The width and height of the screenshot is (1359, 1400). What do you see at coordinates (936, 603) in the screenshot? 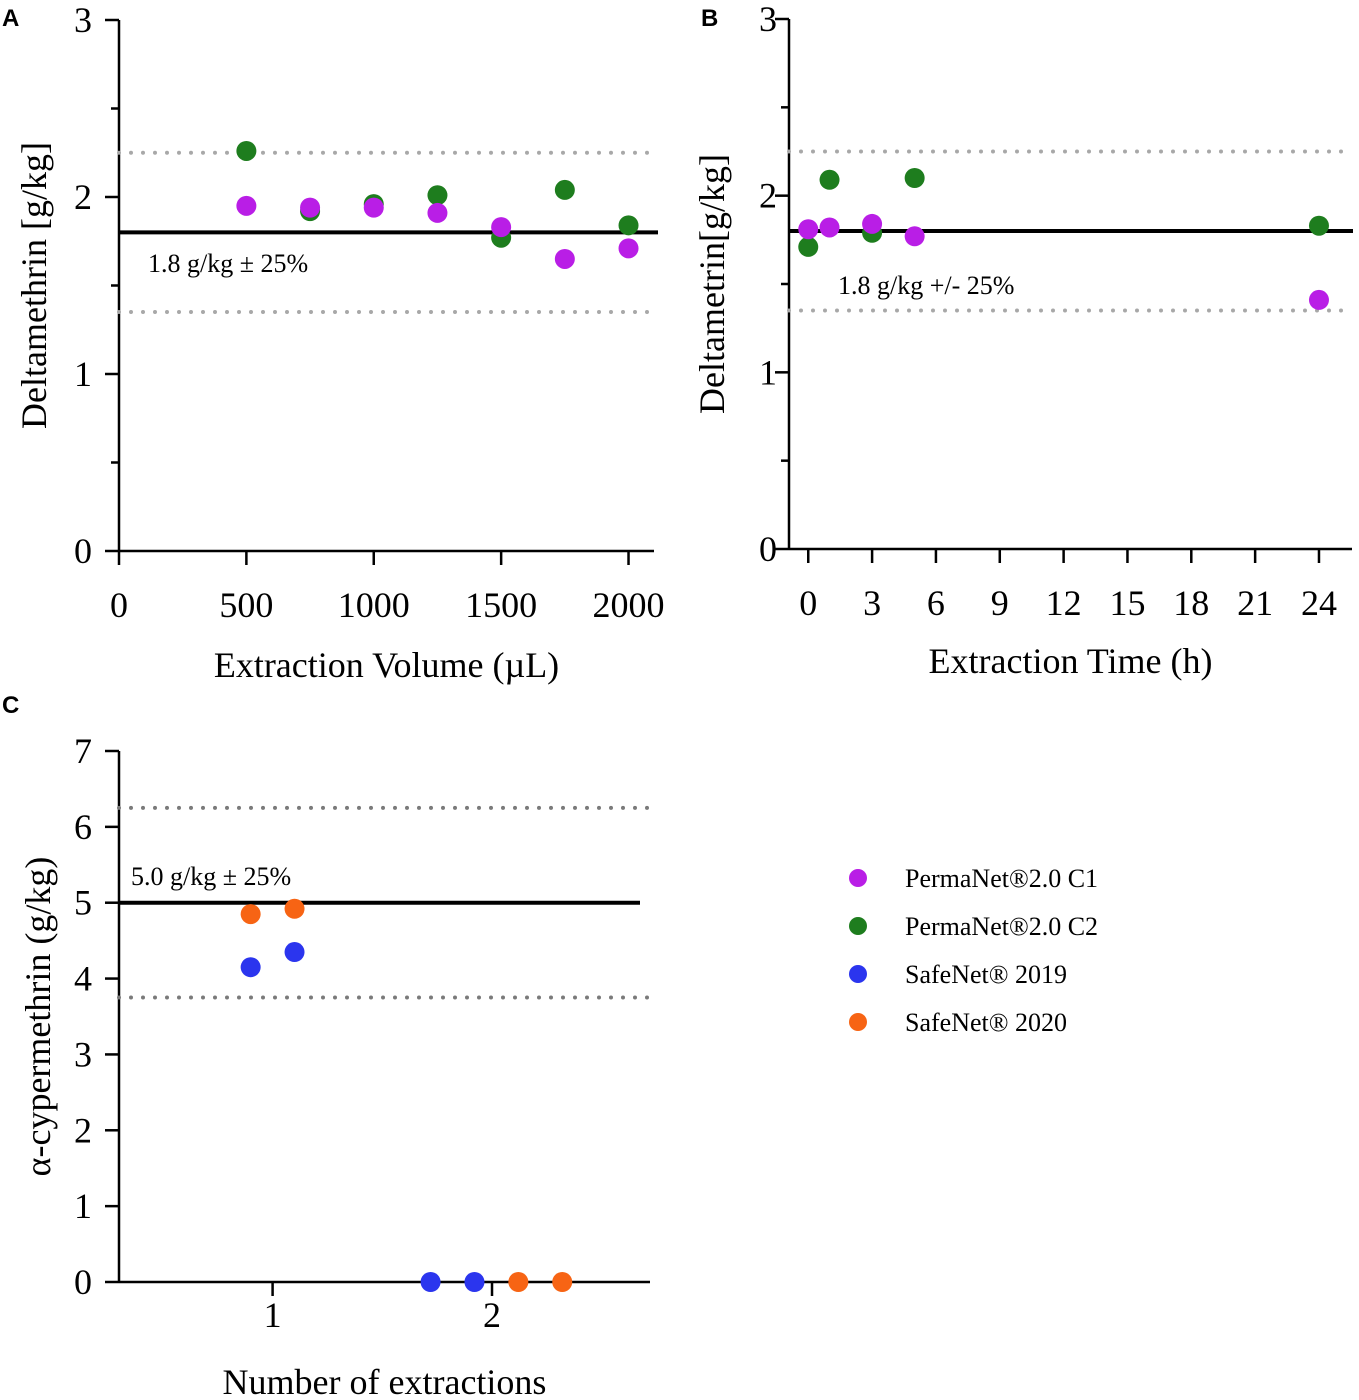
I see `x-tick-label: 6` at bounding box center [936, 603].